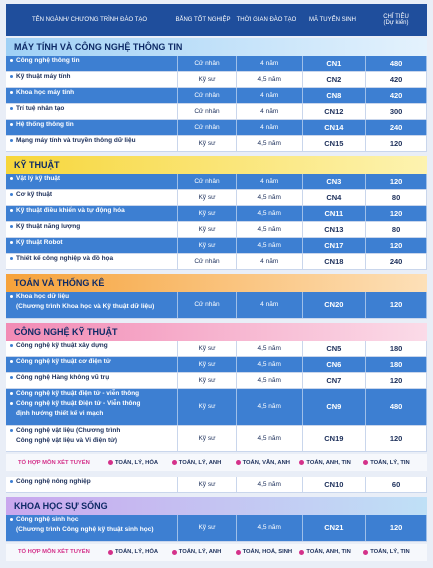  What do you see at coordinates (203, 20) in the screenshot?
I see `header-text: BẰNG TỐT NGHIỆP` at bounding box center [203, 20].